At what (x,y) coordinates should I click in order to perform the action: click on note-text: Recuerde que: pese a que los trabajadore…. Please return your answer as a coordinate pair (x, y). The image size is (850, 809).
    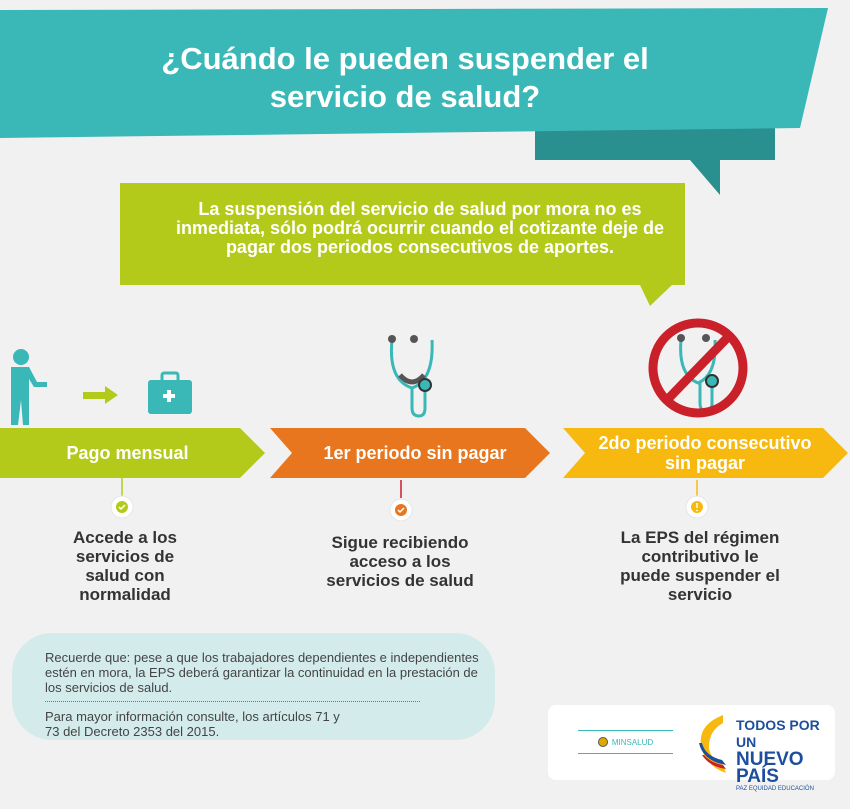
    Looking at the image, I should click on (262, 672).